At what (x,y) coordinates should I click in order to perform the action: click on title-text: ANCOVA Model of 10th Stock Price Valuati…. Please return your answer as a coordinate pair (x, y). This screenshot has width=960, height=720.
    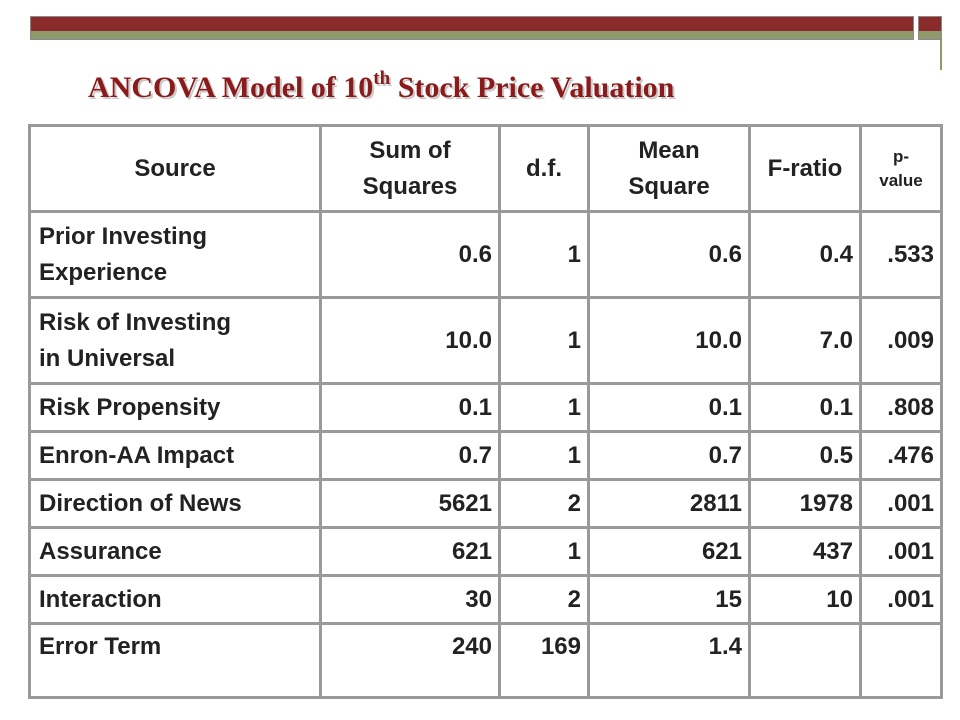
    Looking at the image, I should click on (381, 87).